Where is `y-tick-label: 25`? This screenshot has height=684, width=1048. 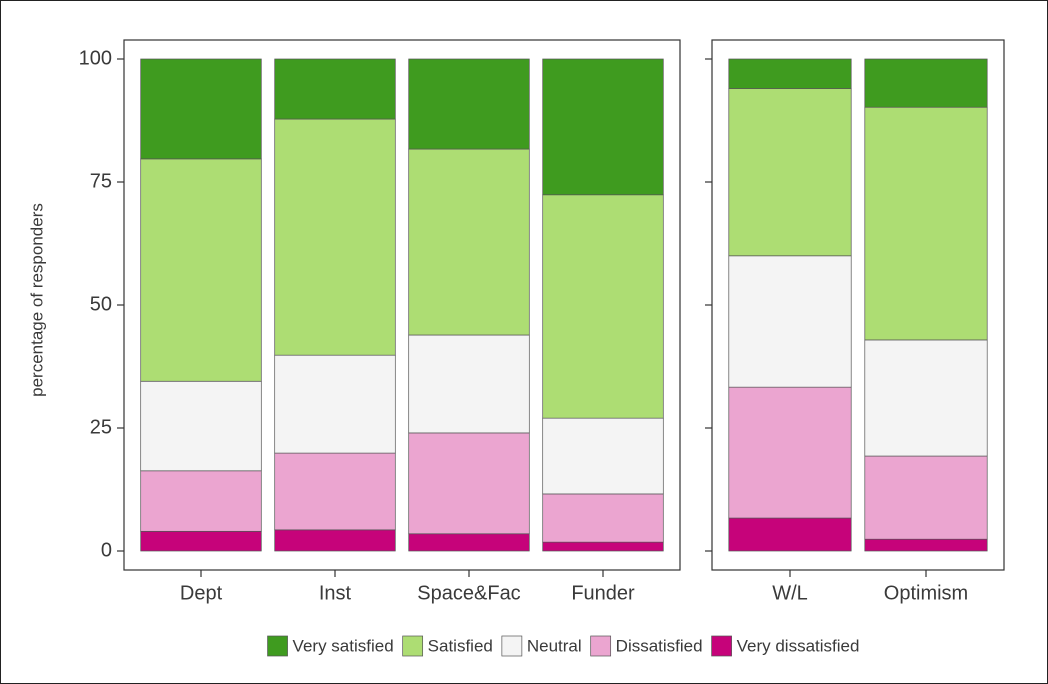
y-tick-label: 25 is located at coordinates (101, 427).